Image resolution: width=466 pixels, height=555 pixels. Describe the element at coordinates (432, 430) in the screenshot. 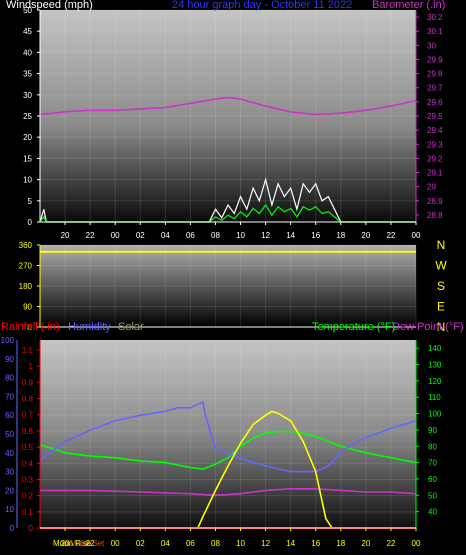

I see `temperature-y-tick-label: 90` at that location.